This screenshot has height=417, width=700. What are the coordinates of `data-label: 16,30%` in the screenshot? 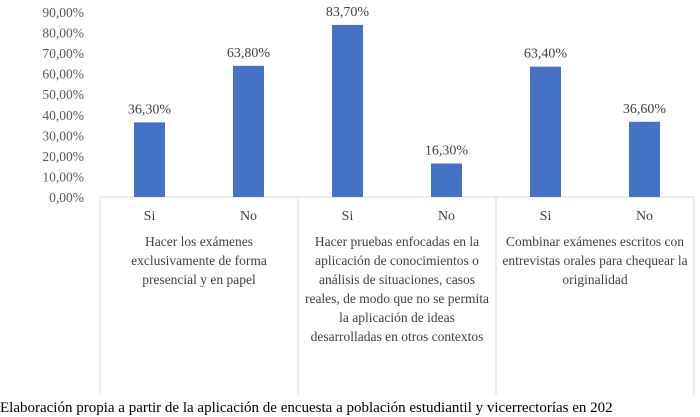 It's located at (447, 150).